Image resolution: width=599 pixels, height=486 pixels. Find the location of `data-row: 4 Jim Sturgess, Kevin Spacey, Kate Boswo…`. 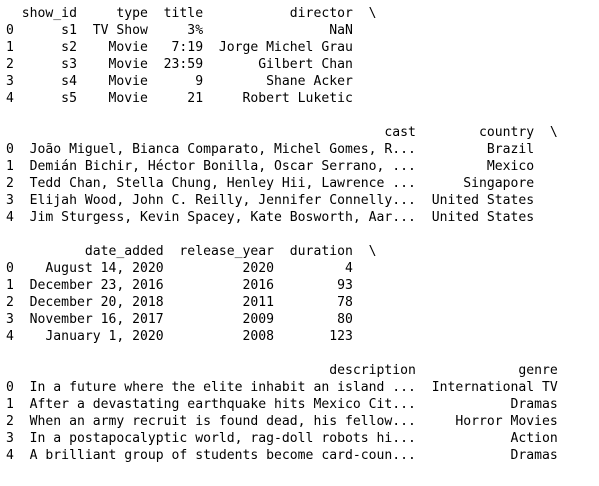

data-row: 4 Jim Sturgess, Kevin Spacey, Kate Boswo… is located at coordinates (270, 217).